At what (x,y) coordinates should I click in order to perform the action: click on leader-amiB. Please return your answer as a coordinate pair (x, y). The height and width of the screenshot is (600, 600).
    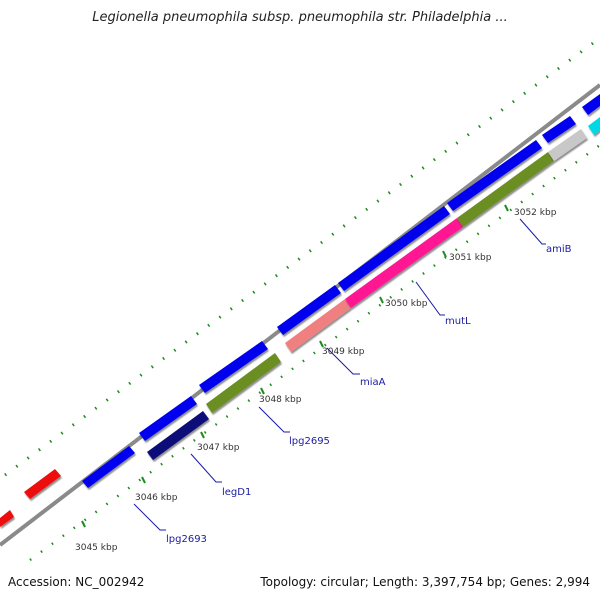
    Looking at the image, I should click on (532, 231).